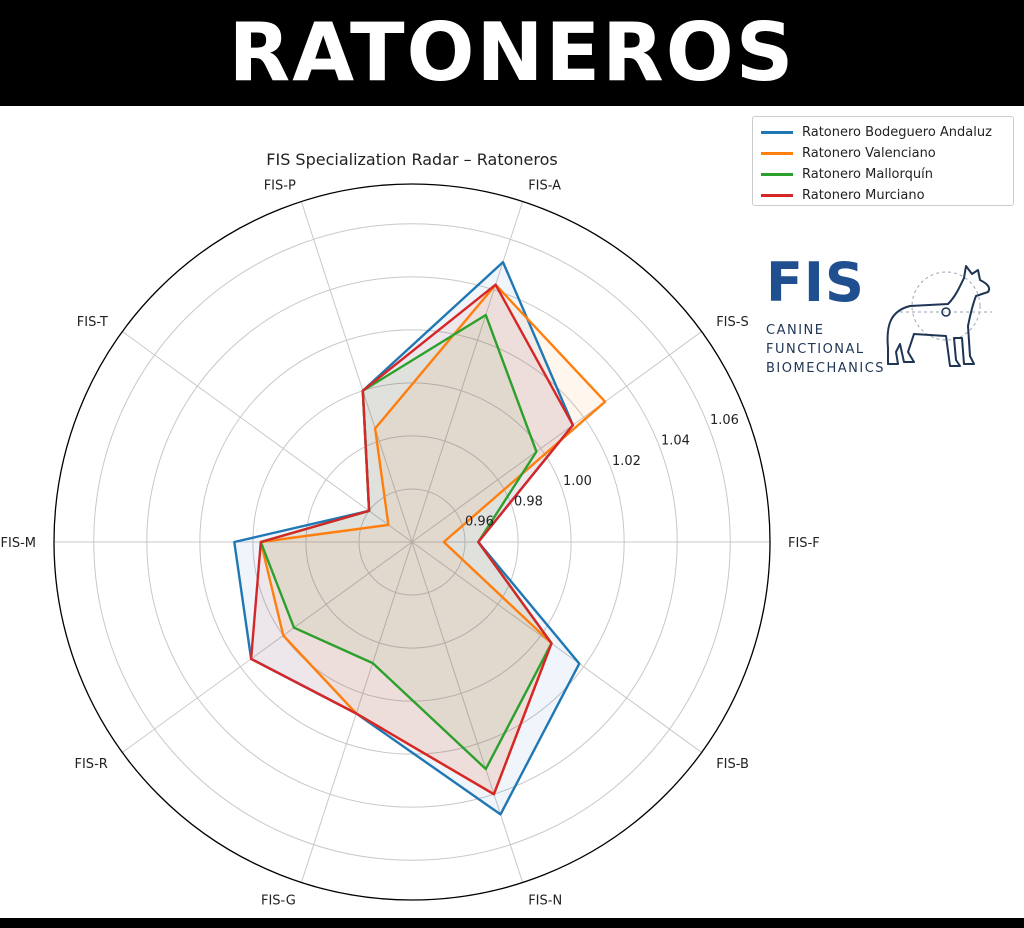 The image size is (1024, 928). I want to click on bottom-bar, so click(512, 923).